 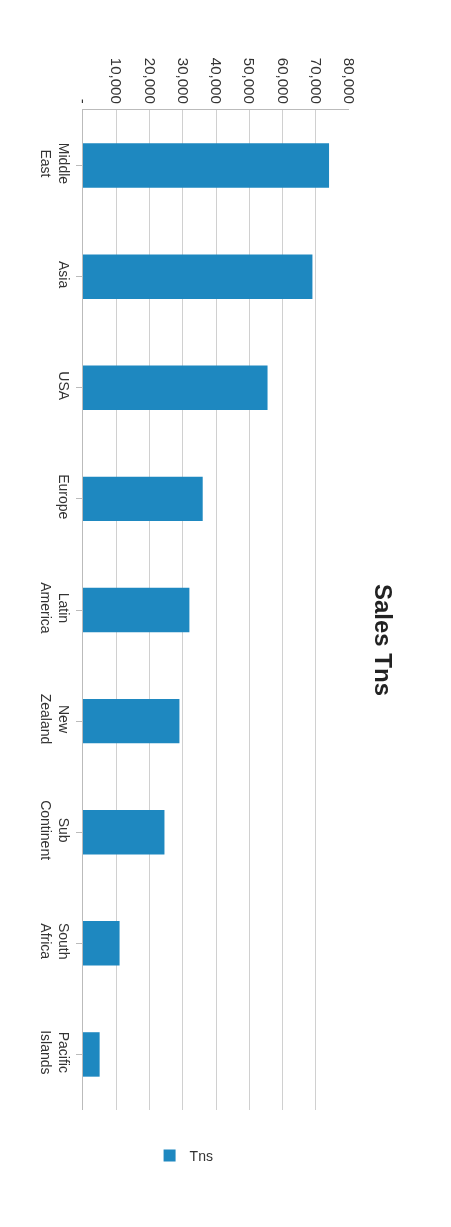 I want to click on y-tick-label: New Zealand, so click(x=55, y=719).